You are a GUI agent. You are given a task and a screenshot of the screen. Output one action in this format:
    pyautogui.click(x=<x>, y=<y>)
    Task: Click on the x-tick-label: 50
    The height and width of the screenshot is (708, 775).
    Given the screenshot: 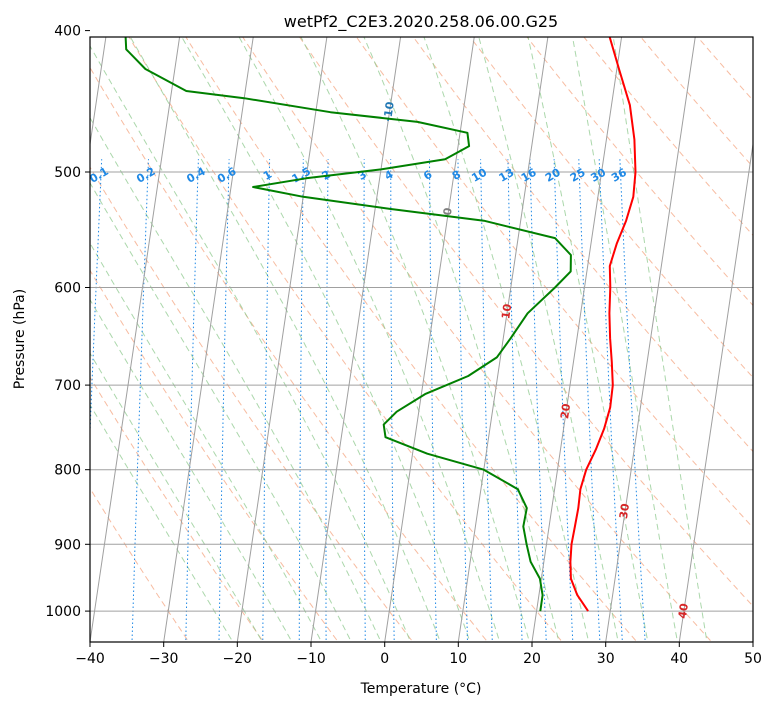 What is the action you would take?
    pyautogui.click(x=753, y=659)
    